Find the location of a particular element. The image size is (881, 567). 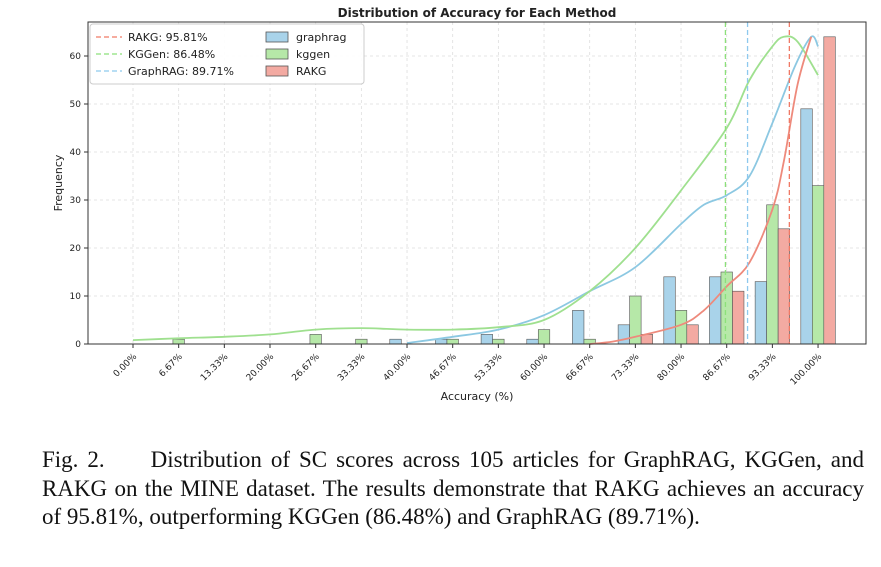

x-tick-label: 66.67% is located at coordinates (580, 368).